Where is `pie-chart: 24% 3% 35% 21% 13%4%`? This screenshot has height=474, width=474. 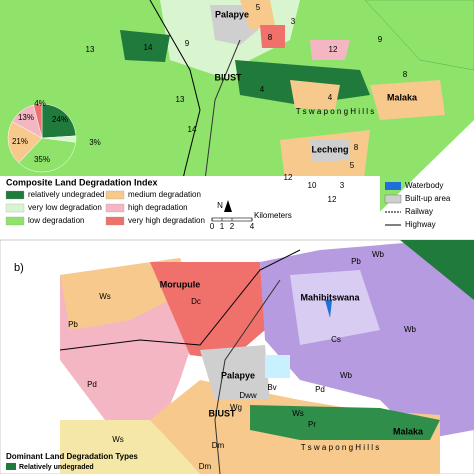 pie-chart: 24% 3% 35% 21% 13%4% is located at coordinates (54, 136).